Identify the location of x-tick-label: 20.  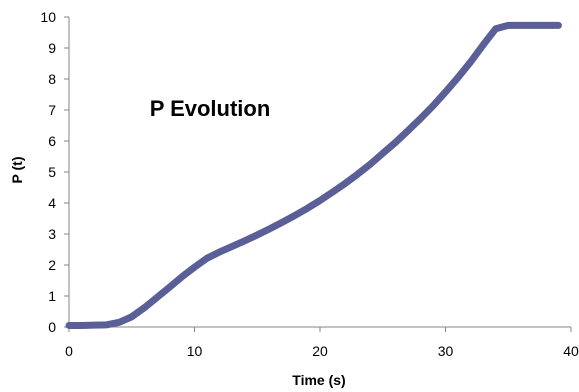
(320, 351).